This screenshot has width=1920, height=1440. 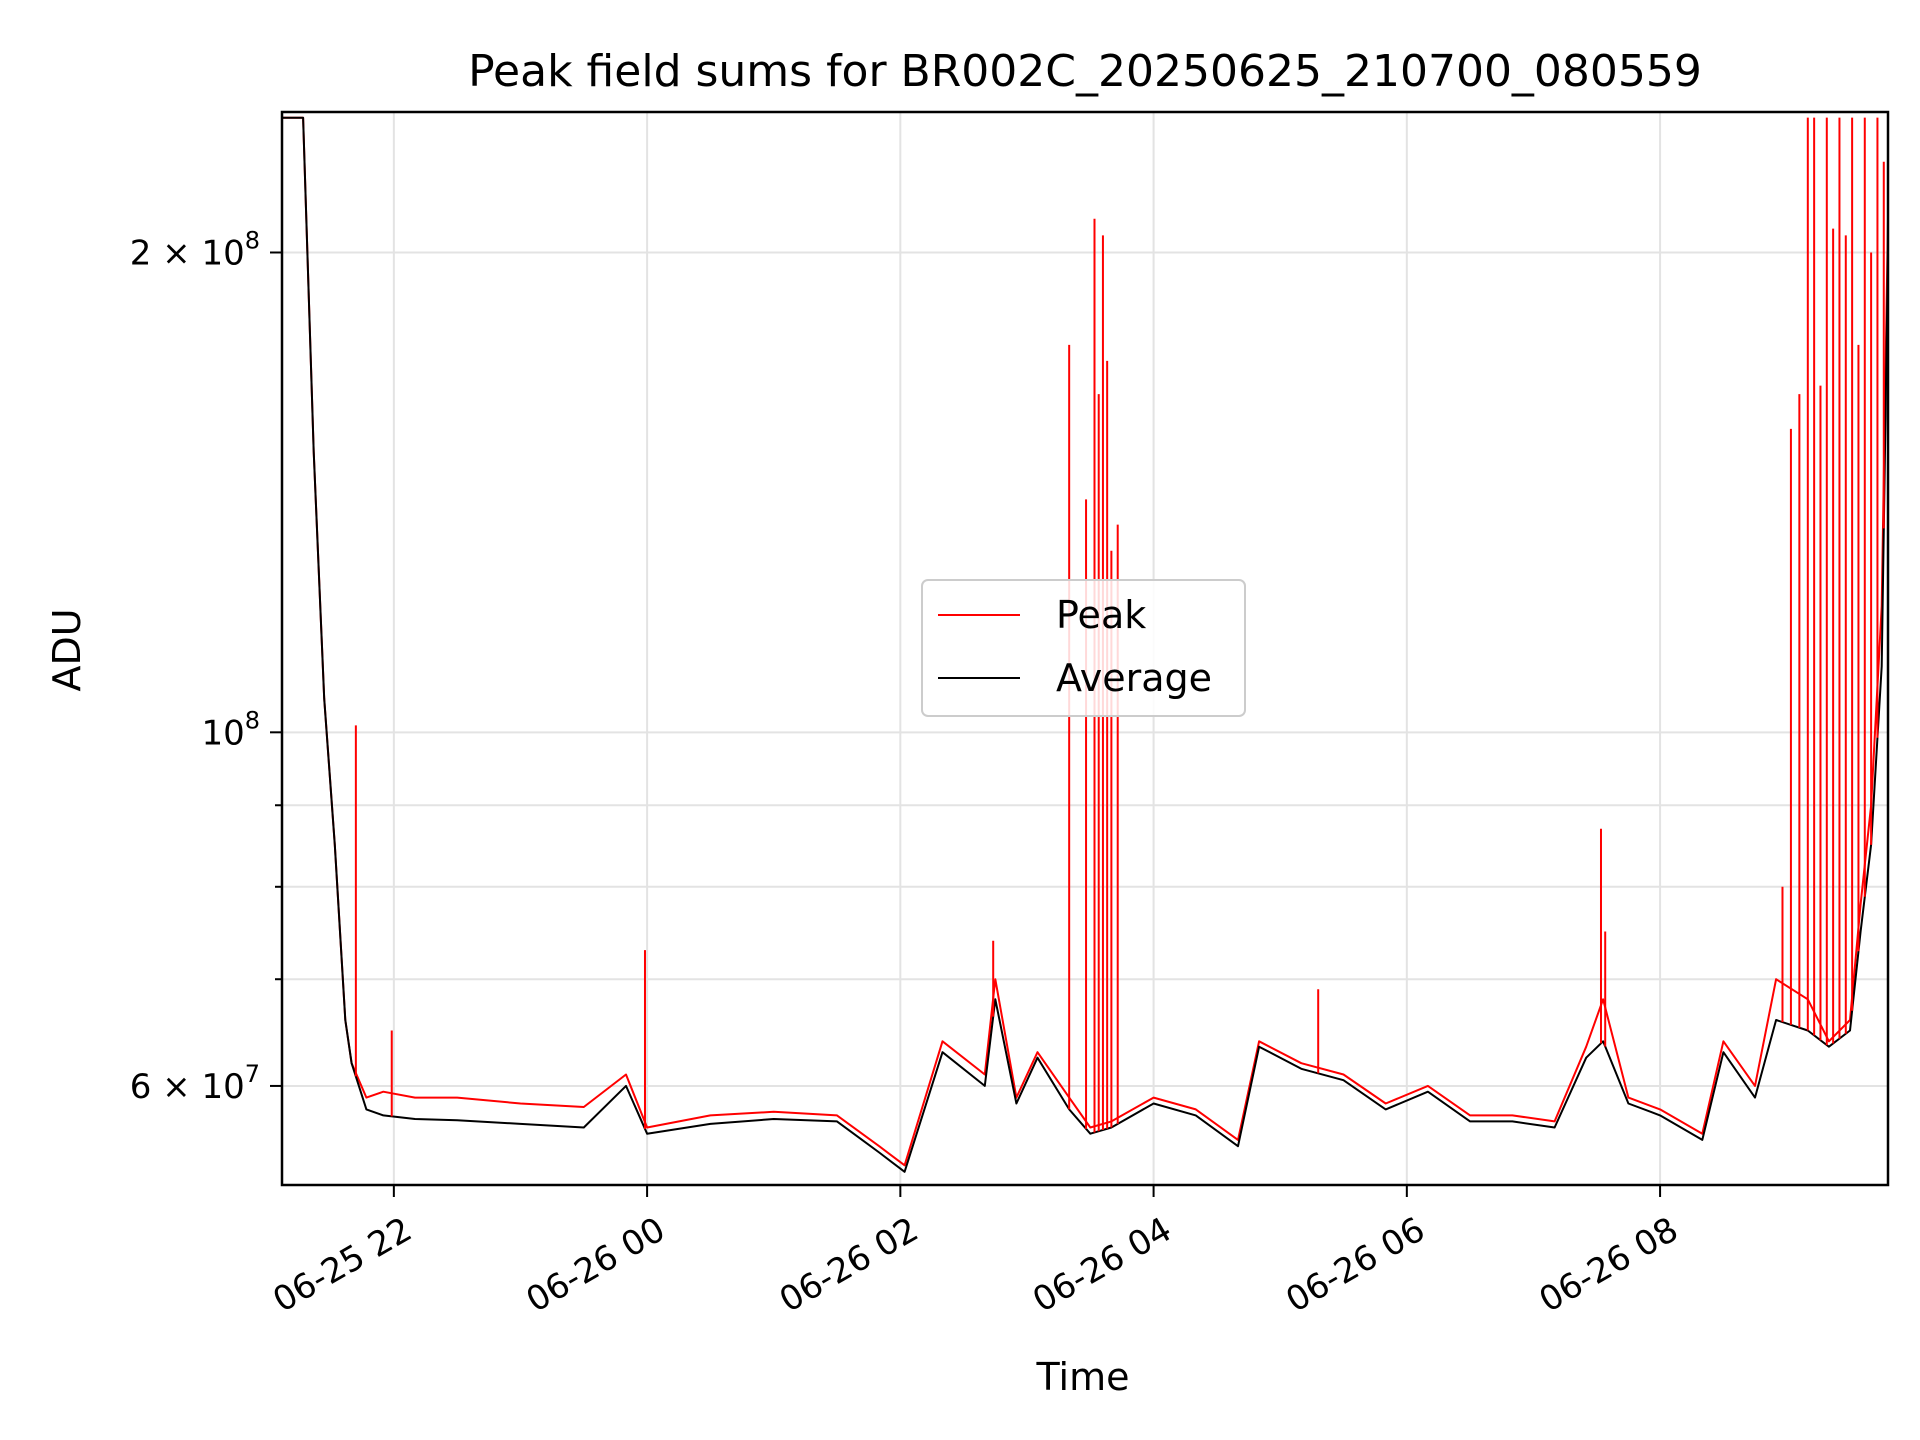 I want to click on x-tick-label: 06-26 04, so click(x=1102, y=1265).